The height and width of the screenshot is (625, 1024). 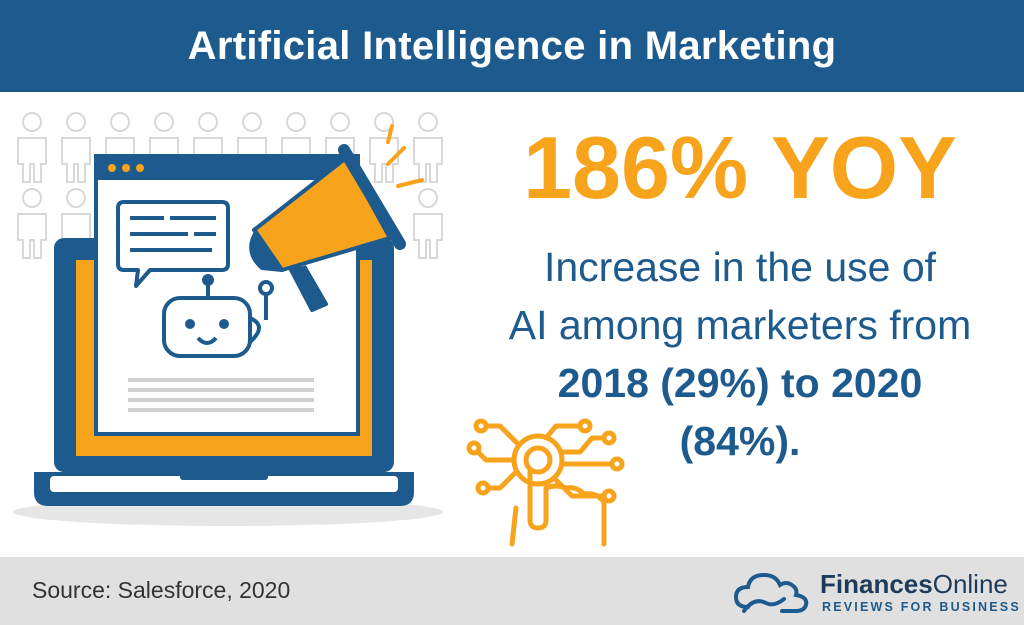 I want to click on people-icons, so click(x=230, y=185).